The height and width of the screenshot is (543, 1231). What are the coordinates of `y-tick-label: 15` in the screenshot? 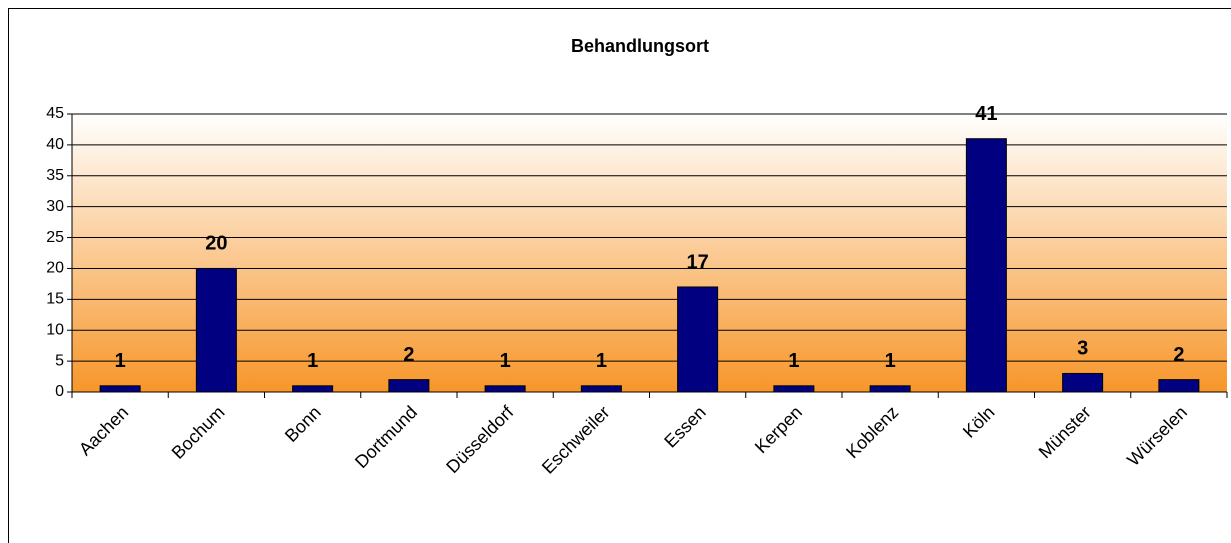 It's located at (55, 299).